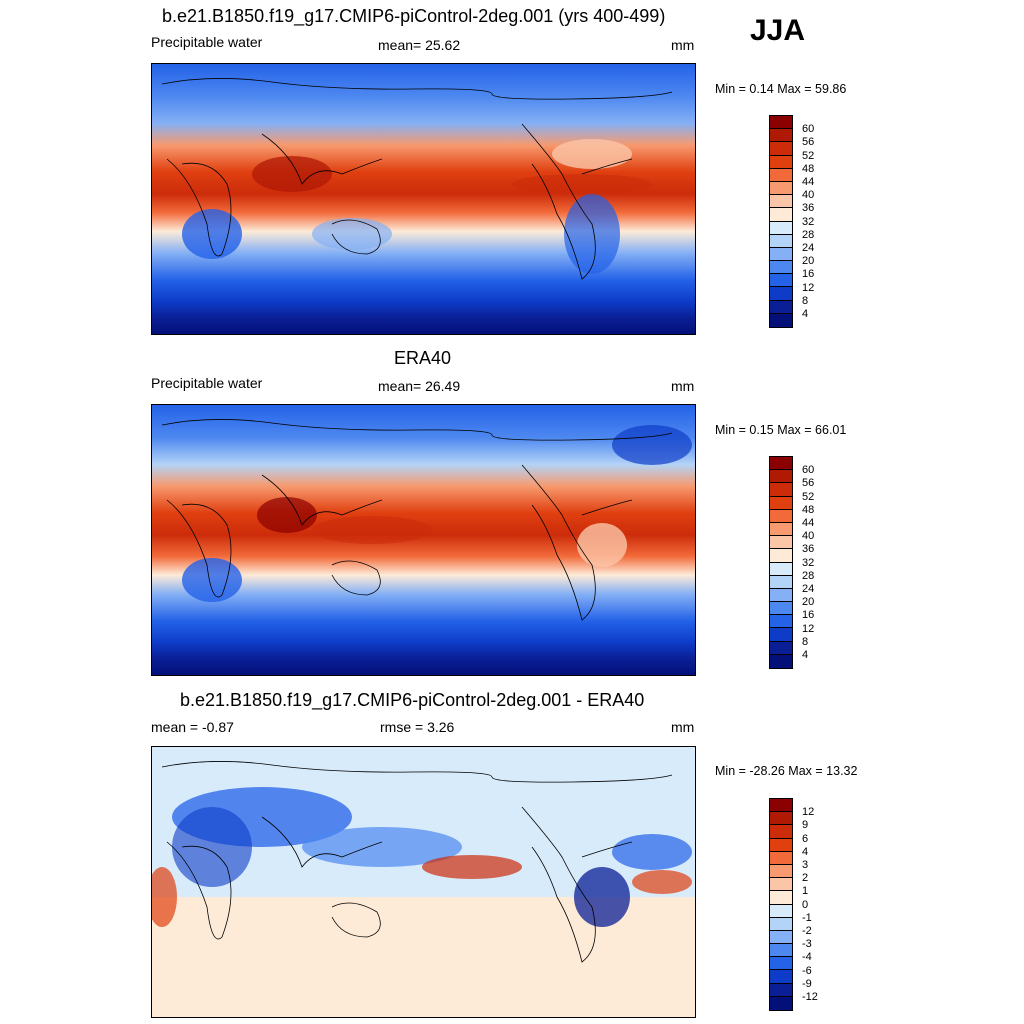 The width and height of the screenshot is (1024, 1024). I want to click on colorbar-tick-label: -3, so click(807, 944).